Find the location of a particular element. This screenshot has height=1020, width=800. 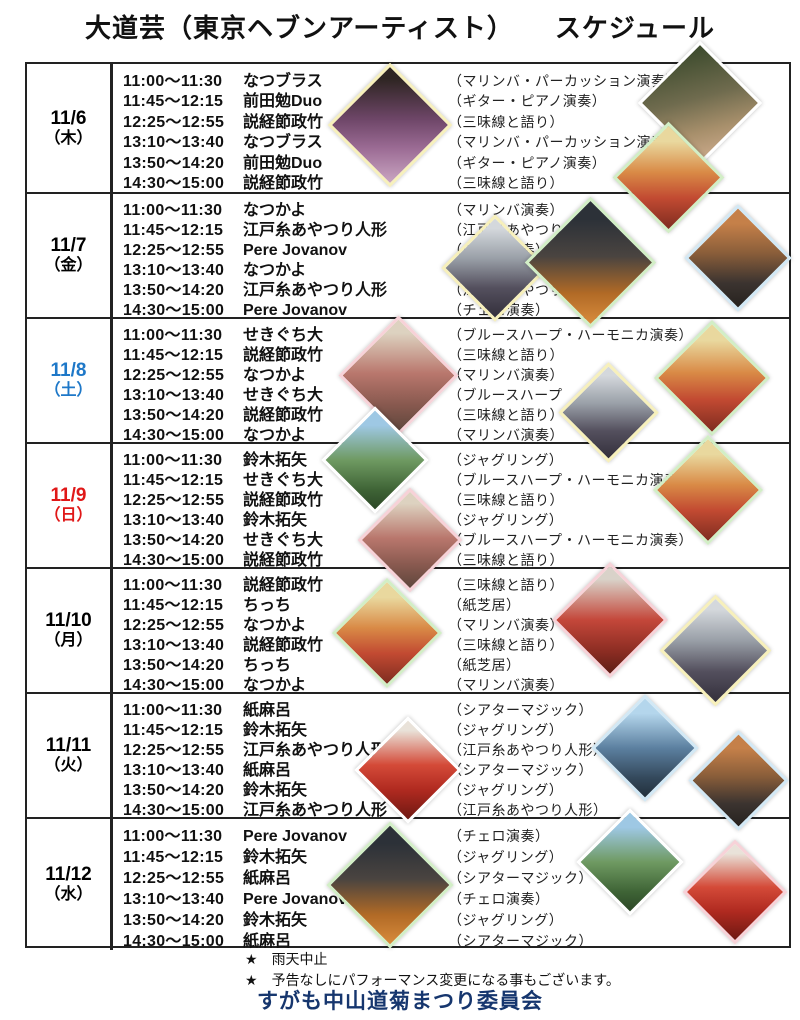

schedule-slot: 11:45～12:15 ちっち （紙芝居） is located at coordinates (455, 602).